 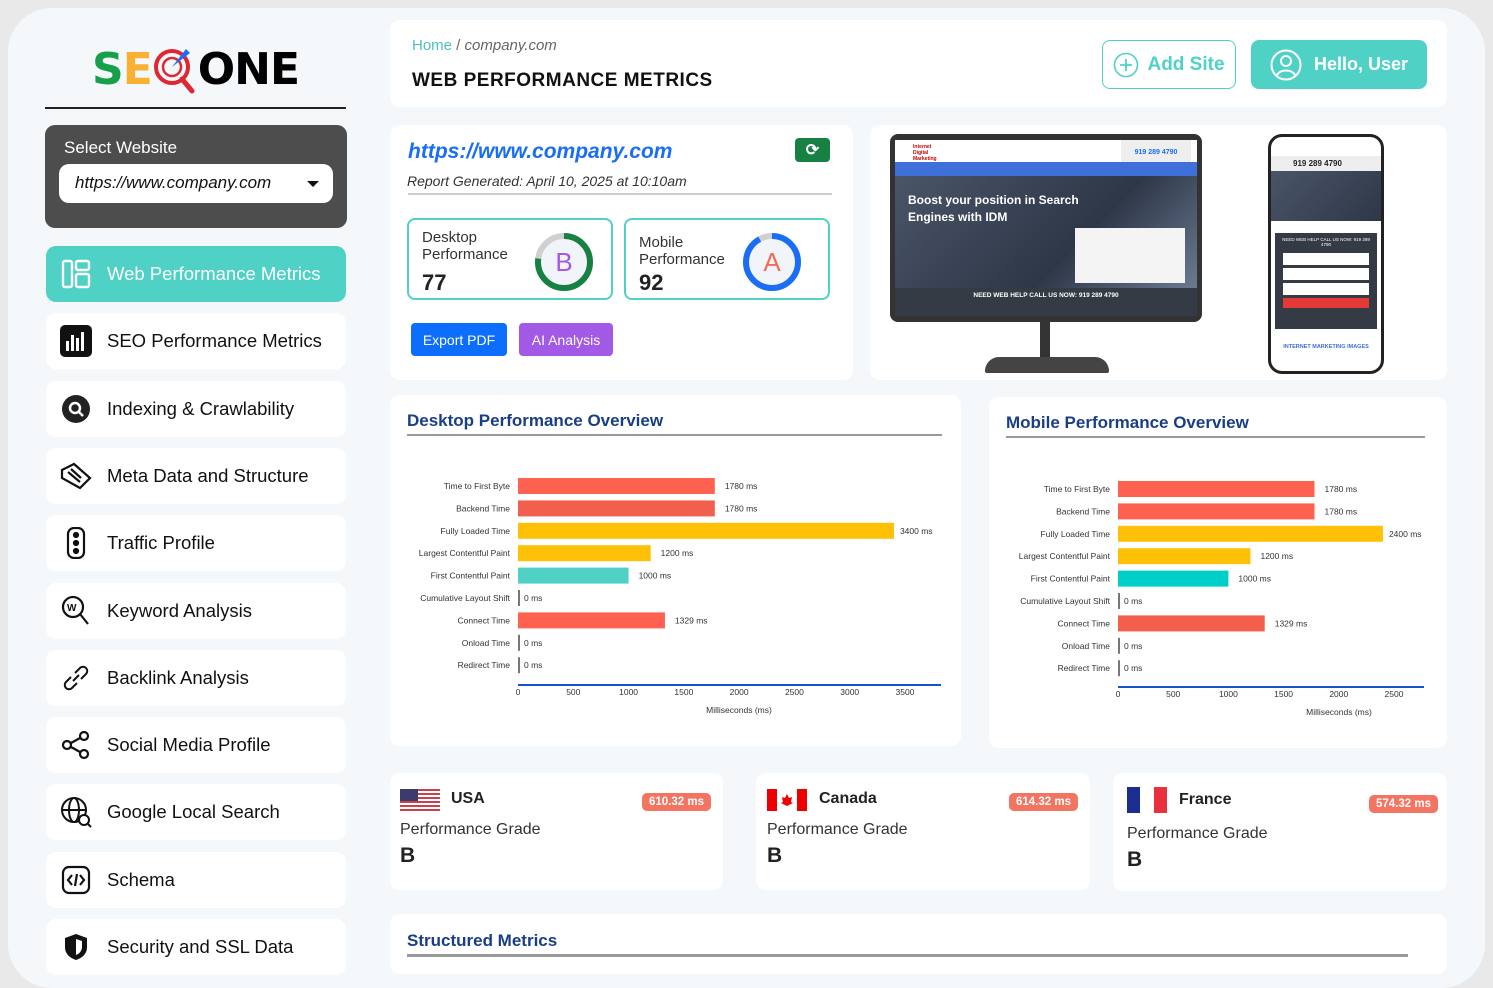 I want to click on data-label: 2400 ms, so click(x=1405, y=534).